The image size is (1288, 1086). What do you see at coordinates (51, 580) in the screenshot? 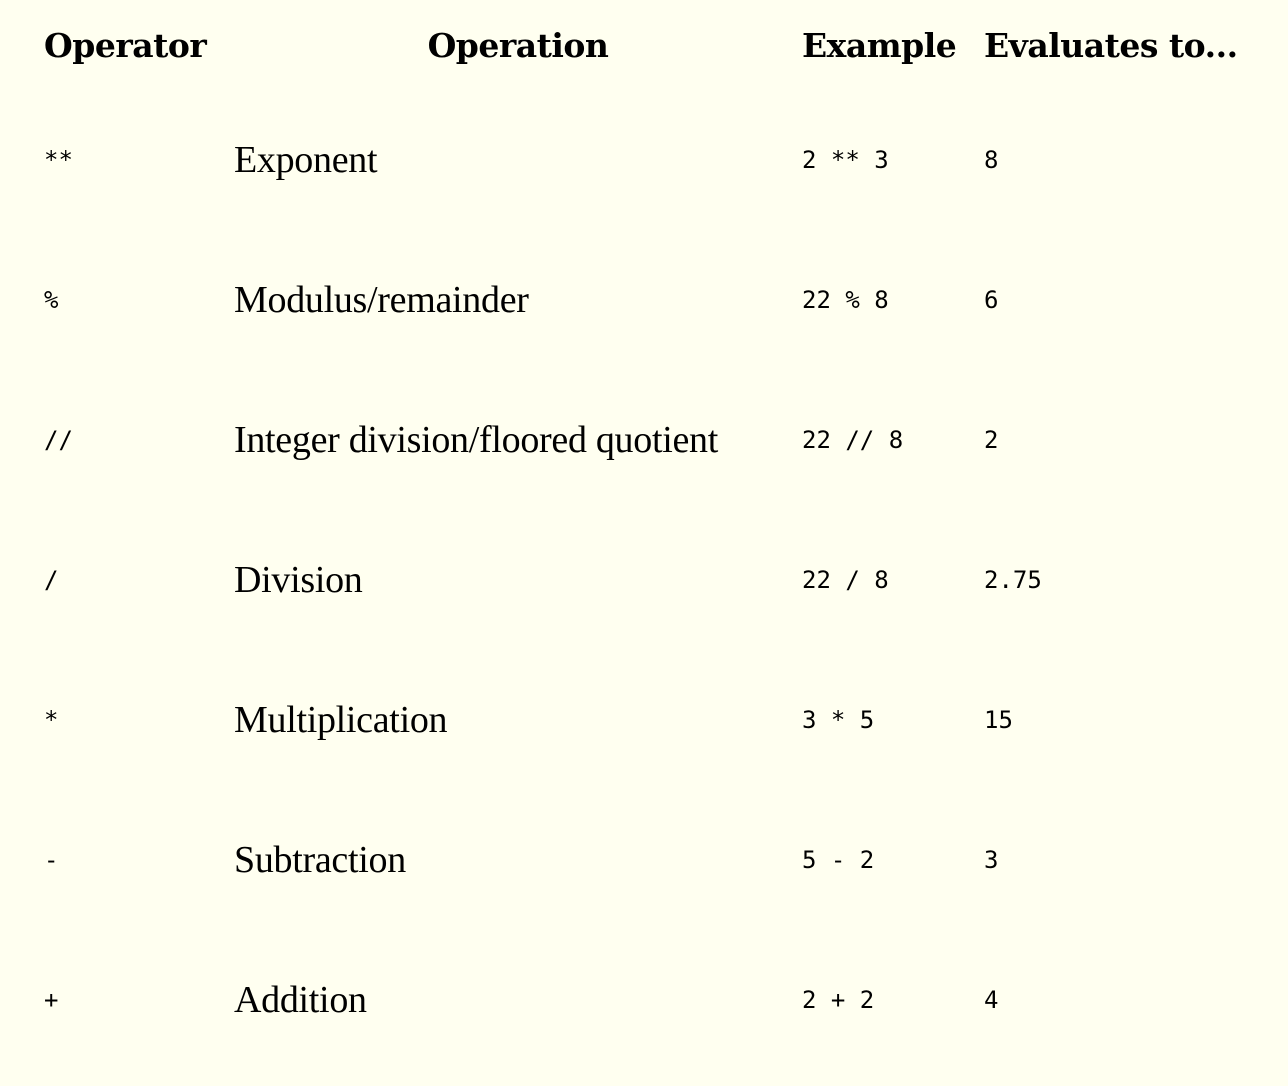
I see `operator-cell: /` at bounding box center [51, 580].